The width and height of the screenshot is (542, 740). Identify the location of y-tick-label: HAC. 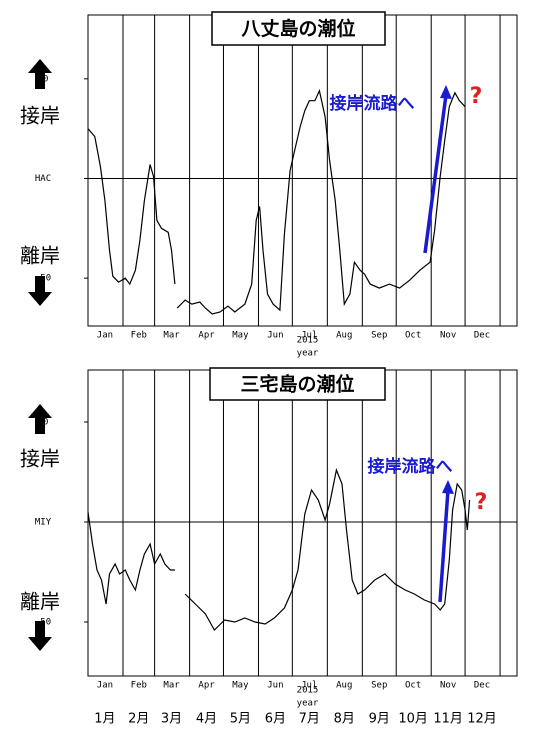
(43, 179).